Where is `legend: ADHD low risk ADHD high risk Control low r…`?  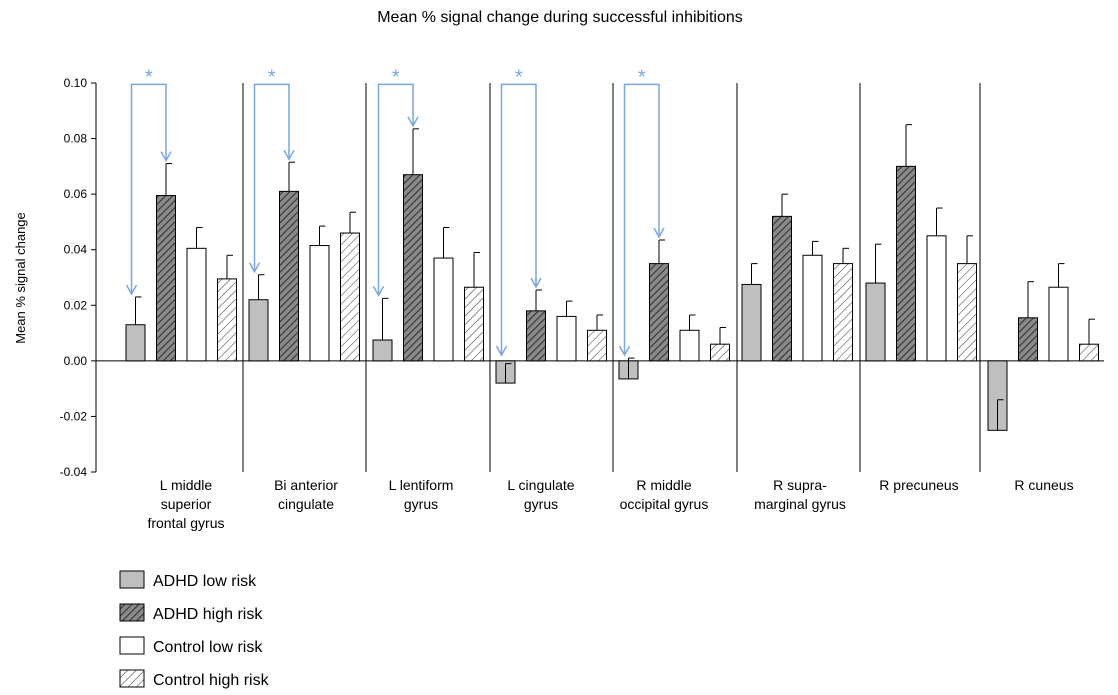
legend: ADHD low risk ADHD high risk Control low r… is located at coordinates (194, 629).